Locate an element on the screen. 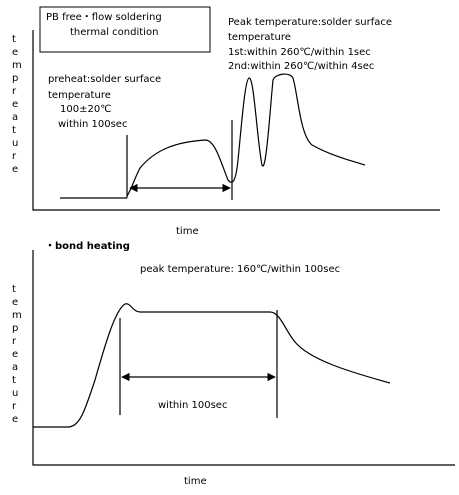 The width and height of the screenshot is (459, 495). preheat-note: temperature is located at coordinates (79, 95).